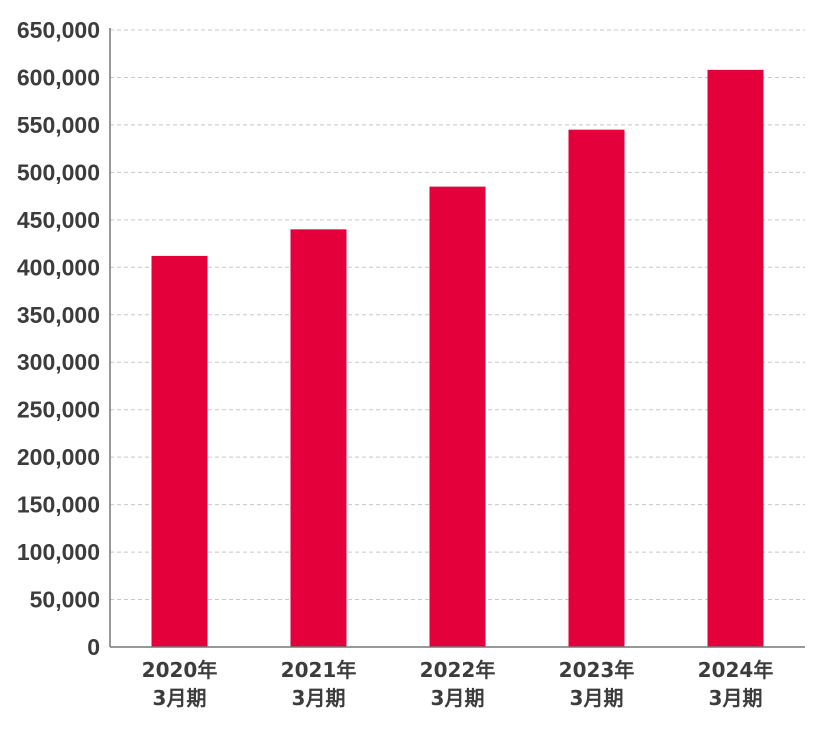 The height and width of the screenshot is (741, 817). I want to click on y-tick-label: 400,000, so click(58, 267).